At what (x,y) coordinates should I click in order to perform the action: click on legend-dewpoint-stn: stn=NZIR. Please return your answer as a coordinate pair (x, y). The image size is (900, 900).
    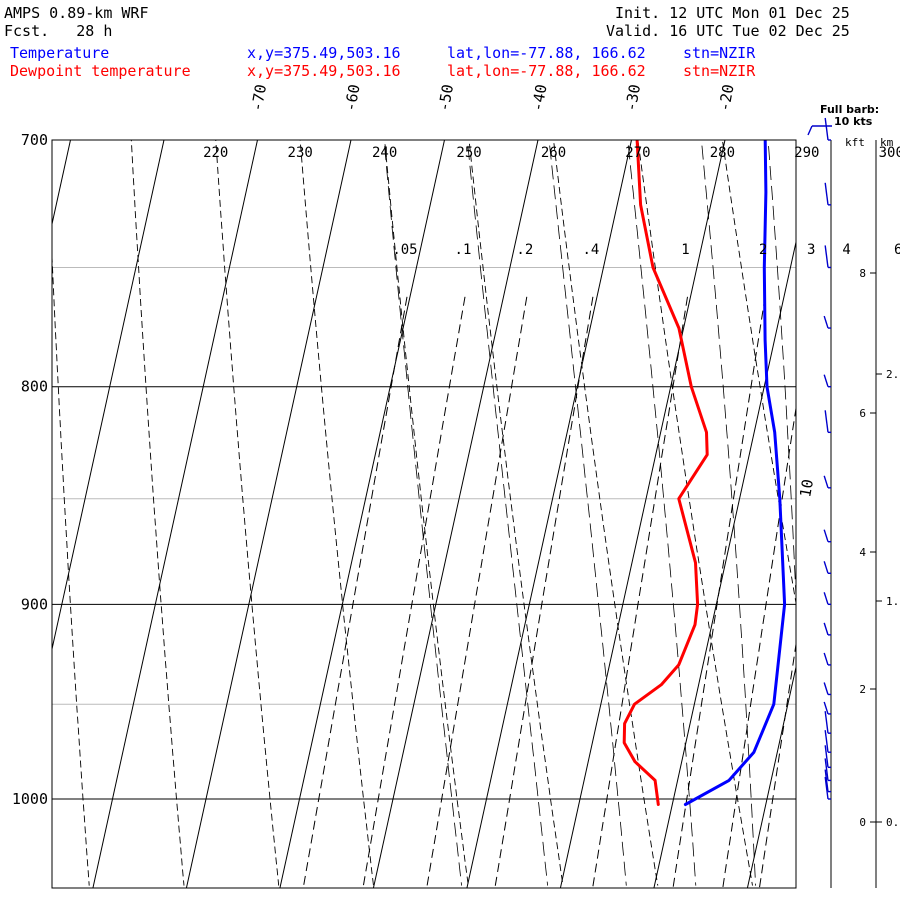
    Looking at the image, I should click on (719, 71).